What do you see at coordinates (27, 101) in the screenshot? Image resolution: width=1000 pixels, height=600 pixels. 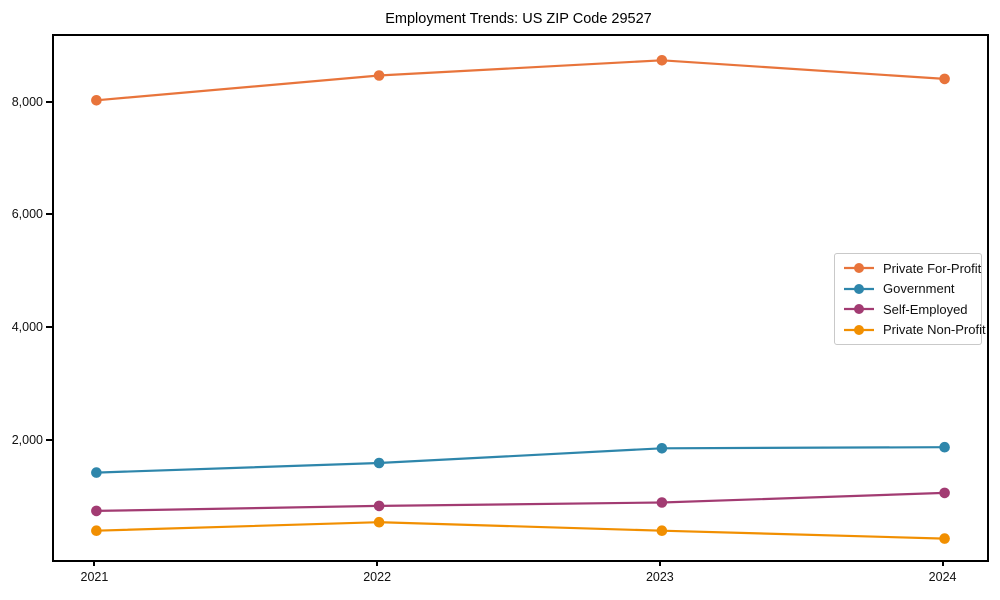 I see `y-tick-label: 8,000` at bounding box center [27, 101].